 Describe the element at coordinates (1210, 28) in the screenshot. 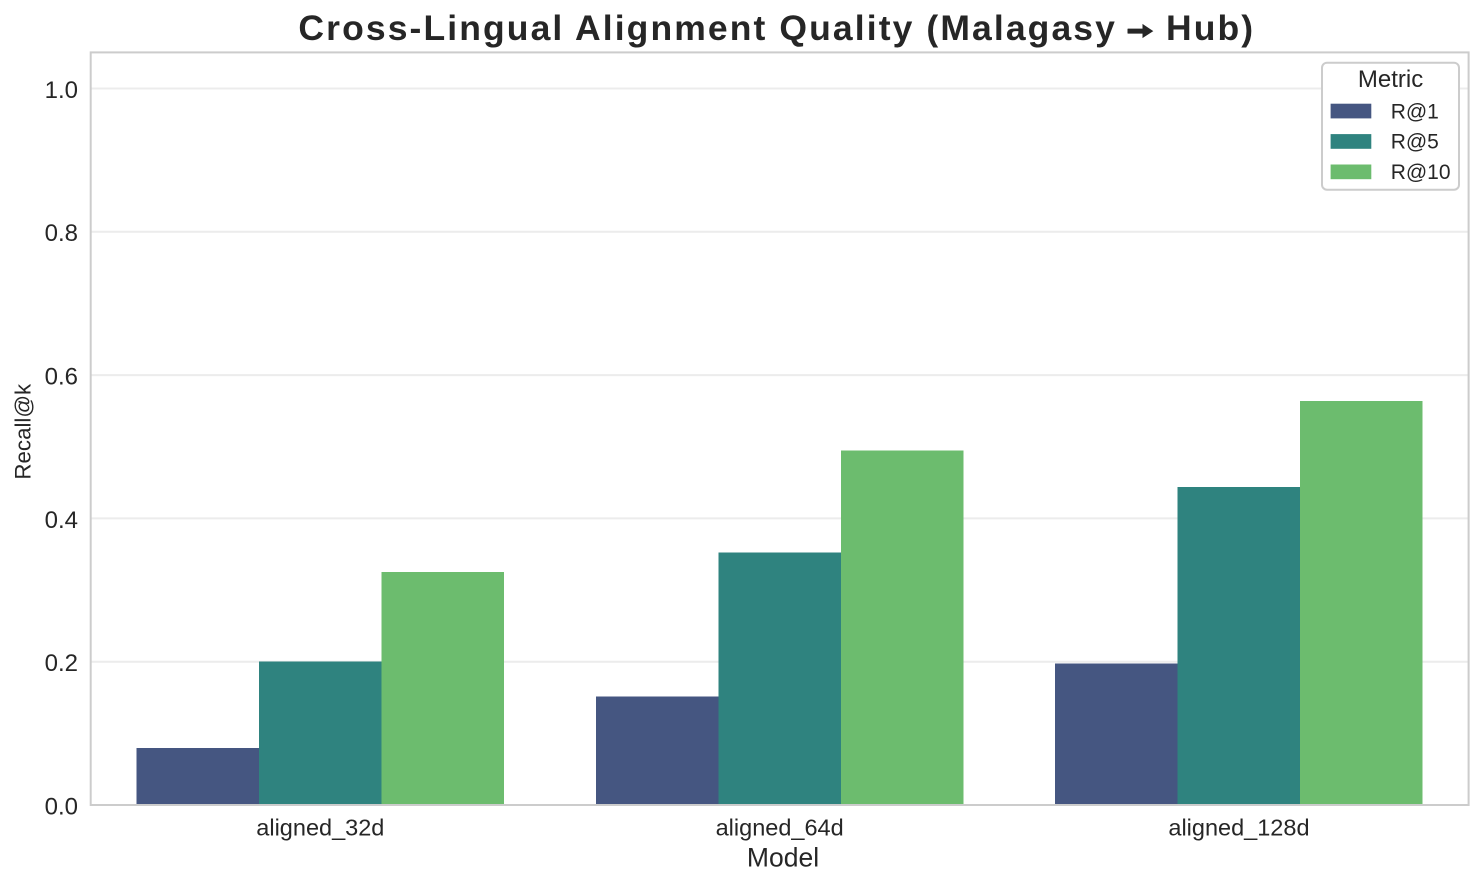

I see `svg-text: Hub)` at that location.